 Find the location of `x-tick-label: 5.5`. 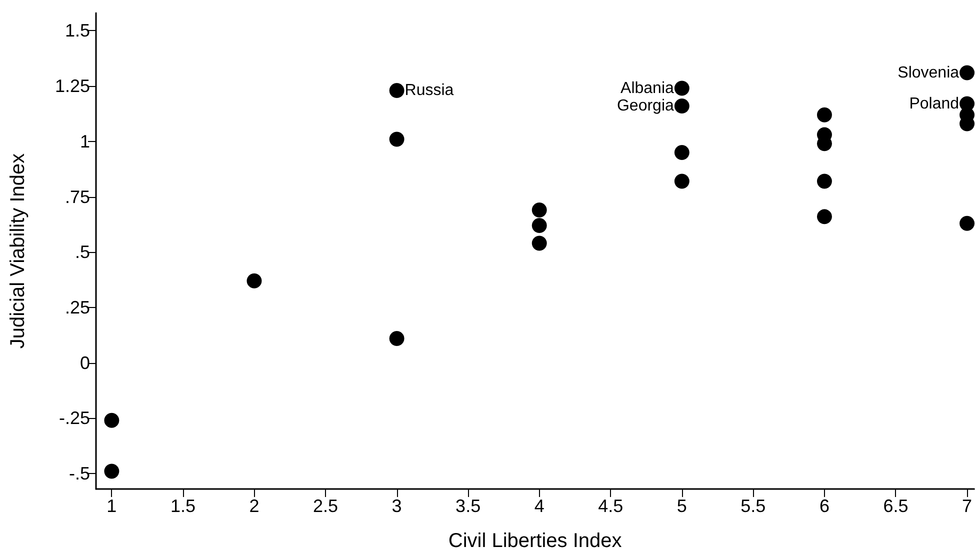

x-tick-label: 5.5 is located at coordinates (753, 506).